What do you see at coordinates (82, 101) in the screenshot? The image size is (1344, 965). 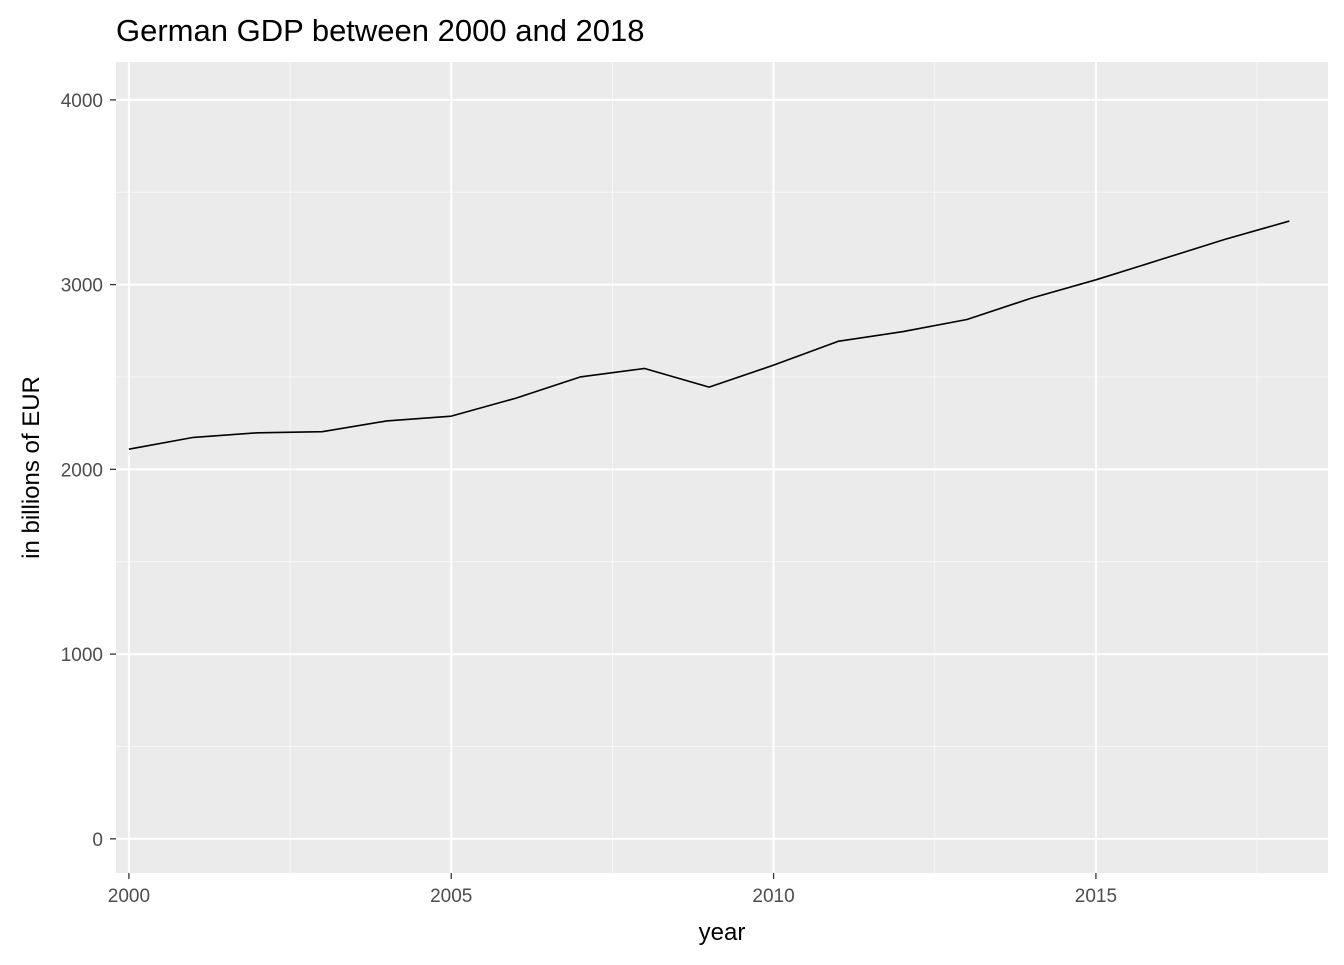 I see `y-tick-label: 4000` at bounding box center [82, 101].